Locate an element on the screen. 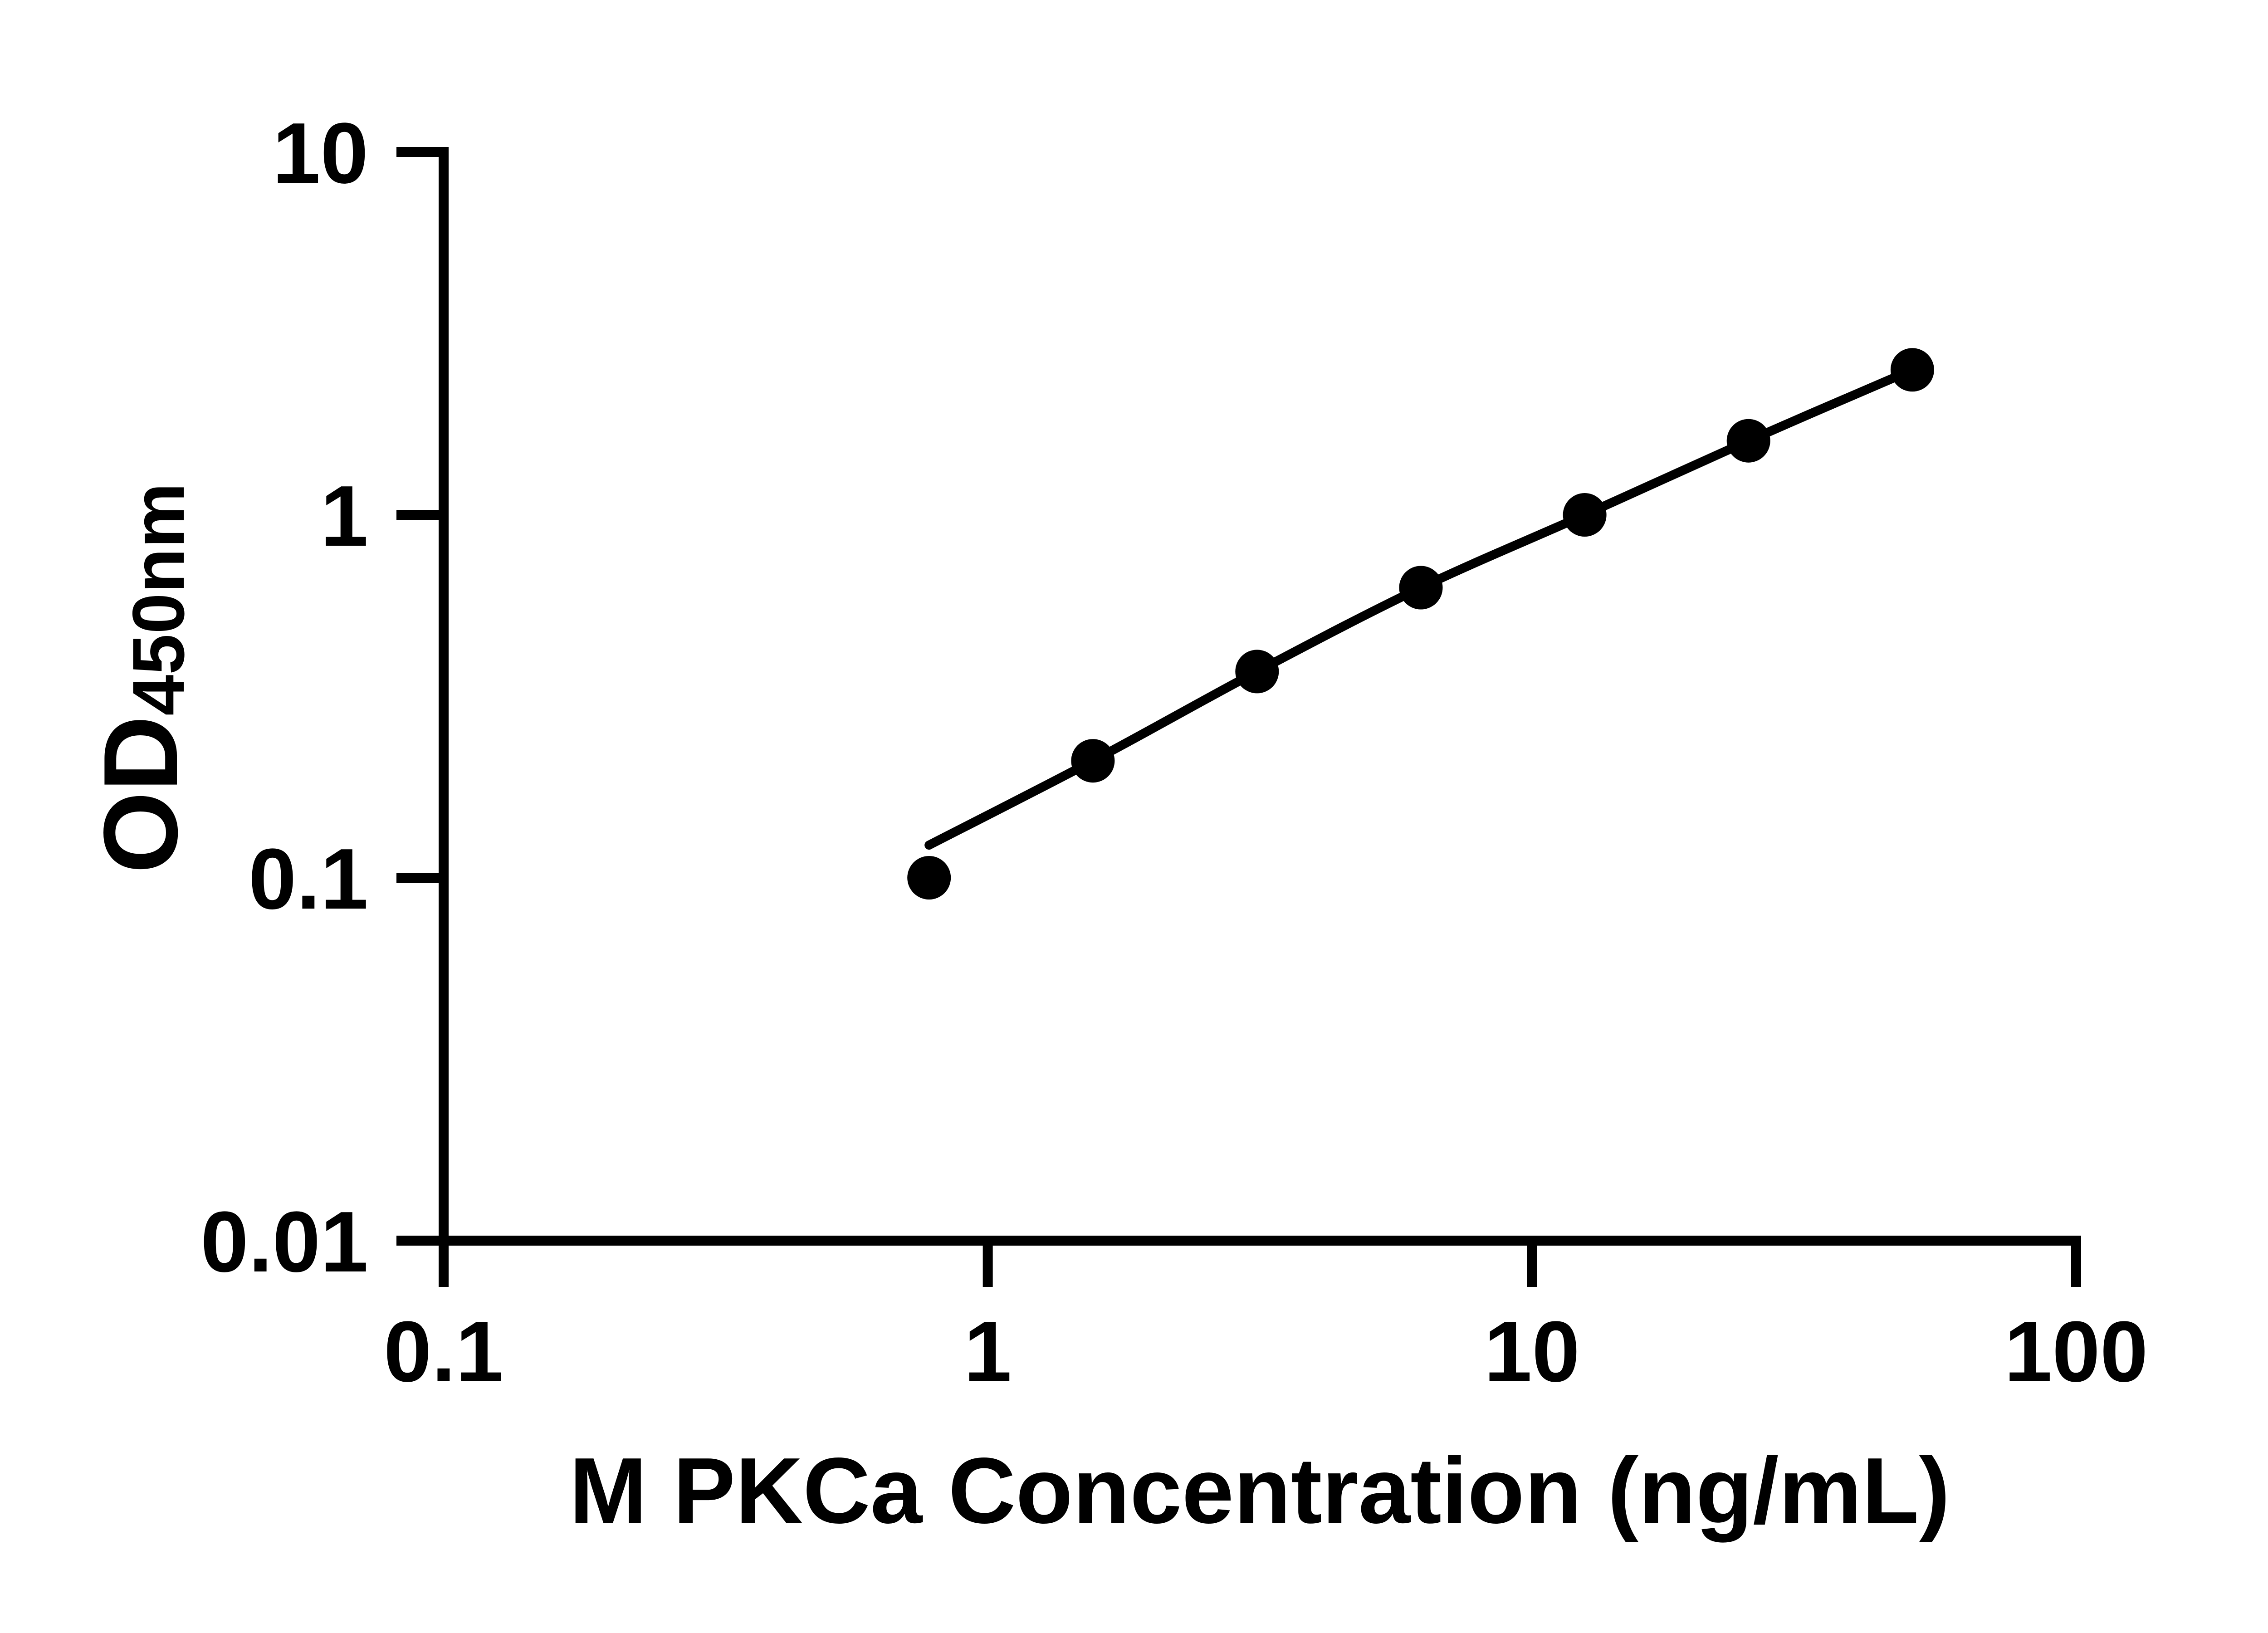 This screenshot has width=2268, height=1633. y-axis-label: OD450nm is located at coordinates (141, 678).